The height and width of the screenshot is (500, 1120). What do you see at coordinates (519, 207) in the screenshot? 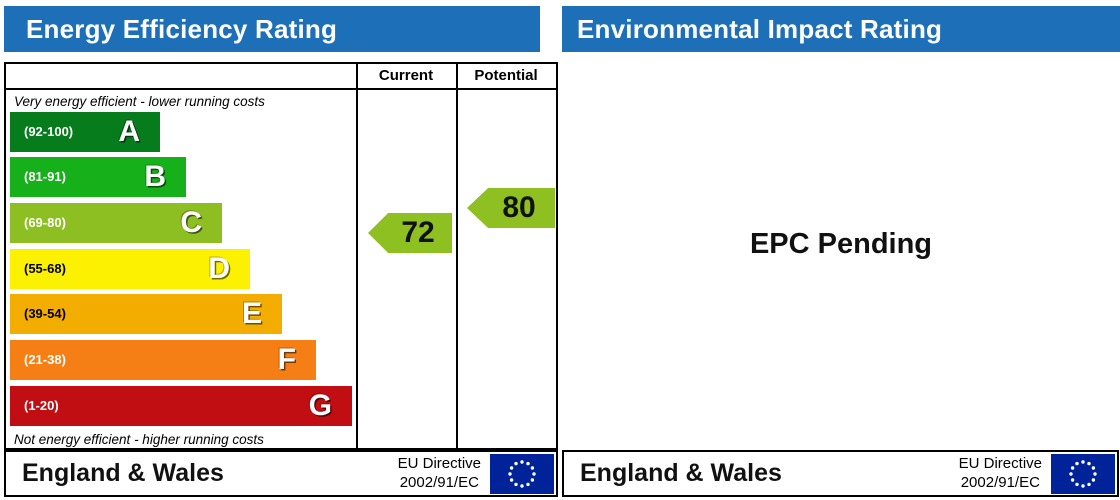
I see `potential-rating-value: 80` at bounding box center [519, 207].